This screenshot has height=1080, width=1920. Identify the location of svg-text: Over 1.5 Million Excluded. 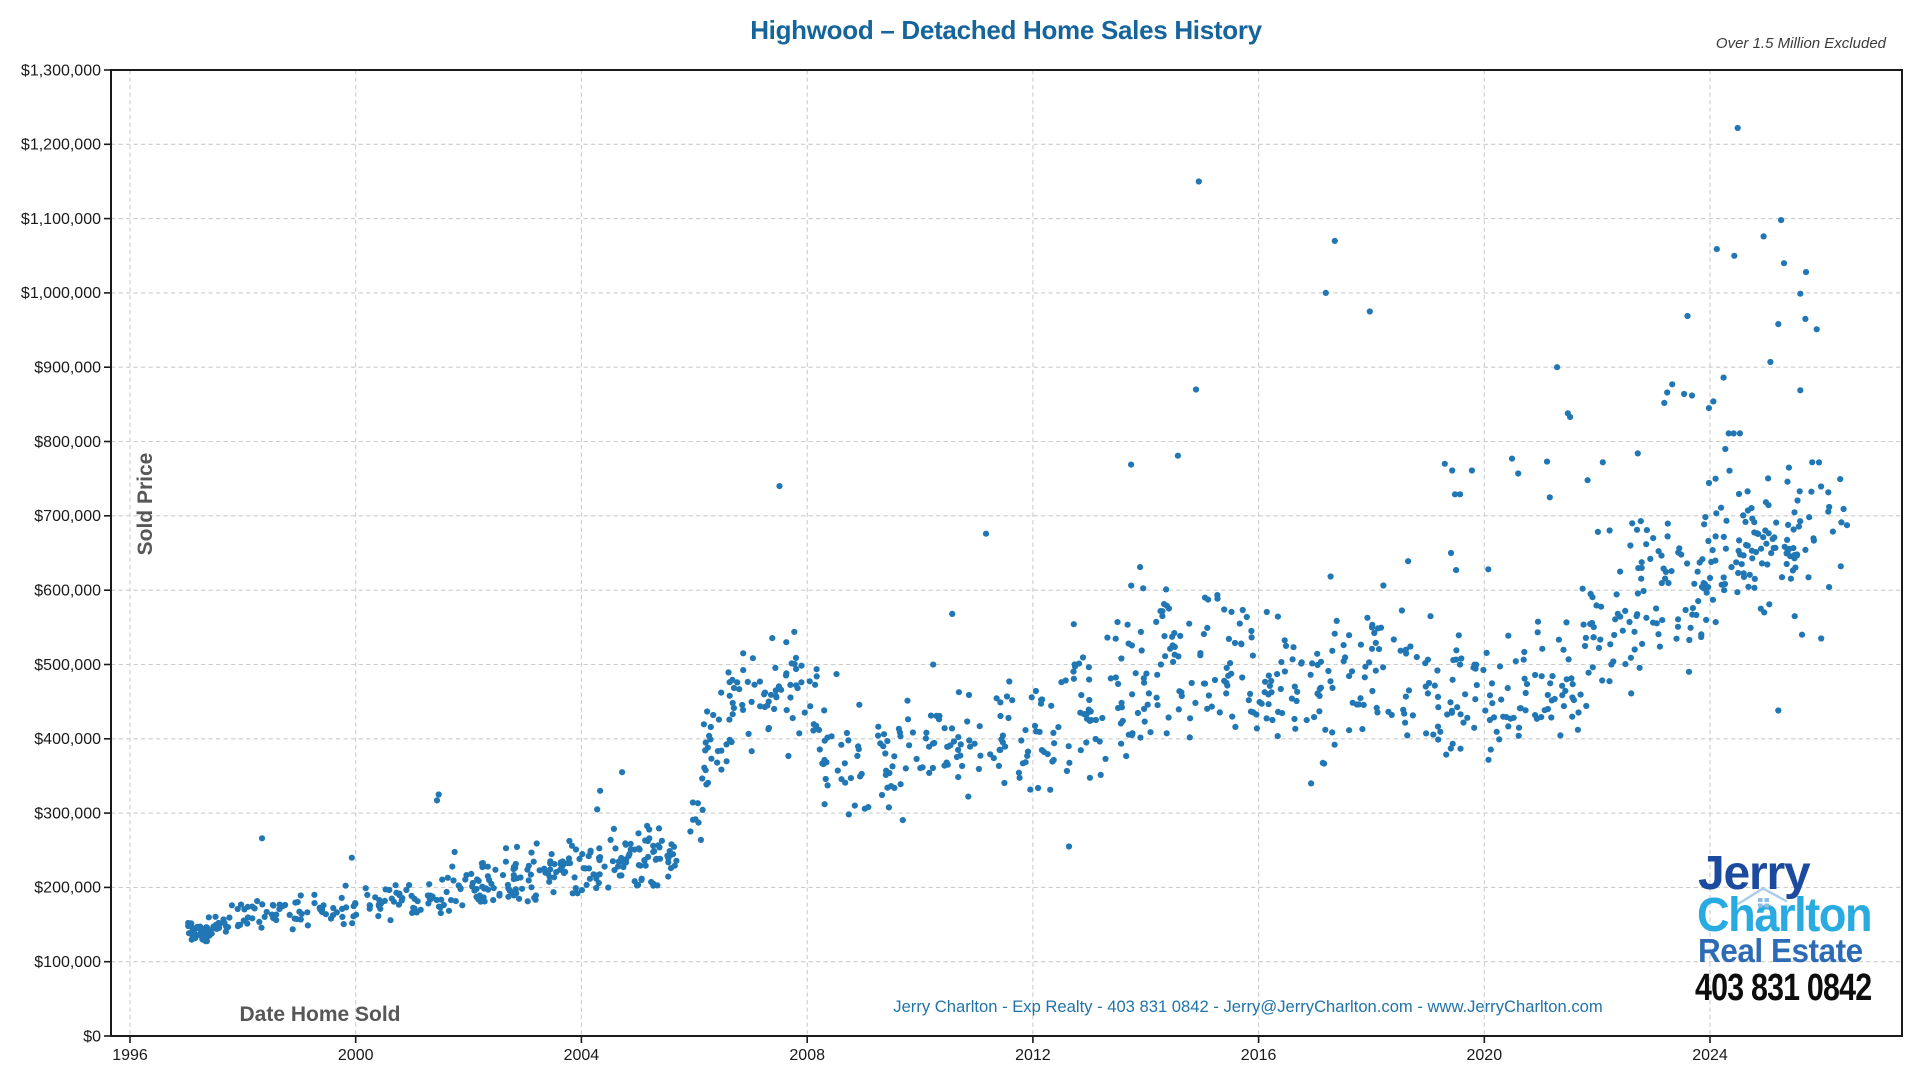
(1801, 43).